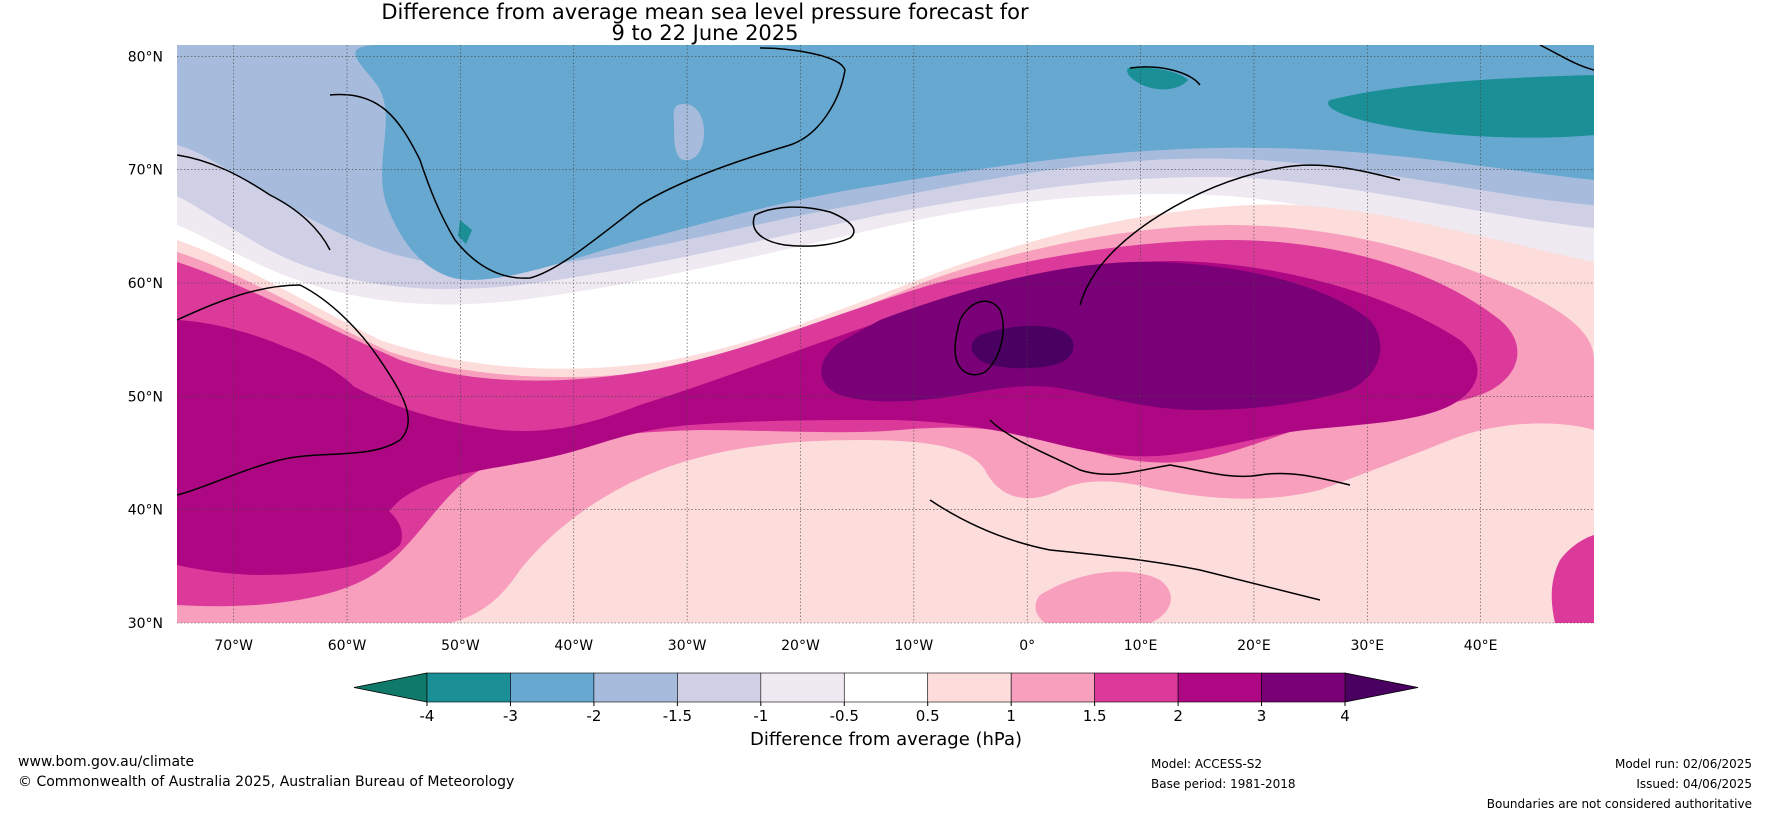  Describe the element at coordinates (145, 340) in the screenshot. I see `lat-axis-labels: 80°N 70°N 60°N 50°N 40°N 30°N` at that location.